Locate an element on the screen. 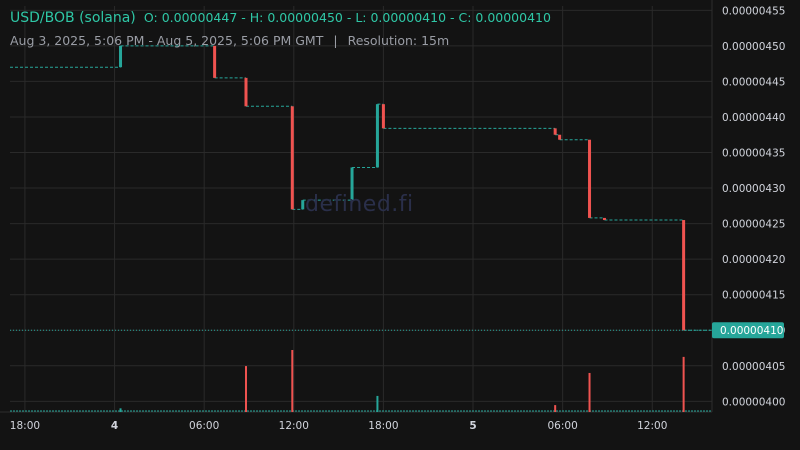 This screenshot has width=800, height=450. resolution: Resolution: 15m is located at coordinates (398, 40).